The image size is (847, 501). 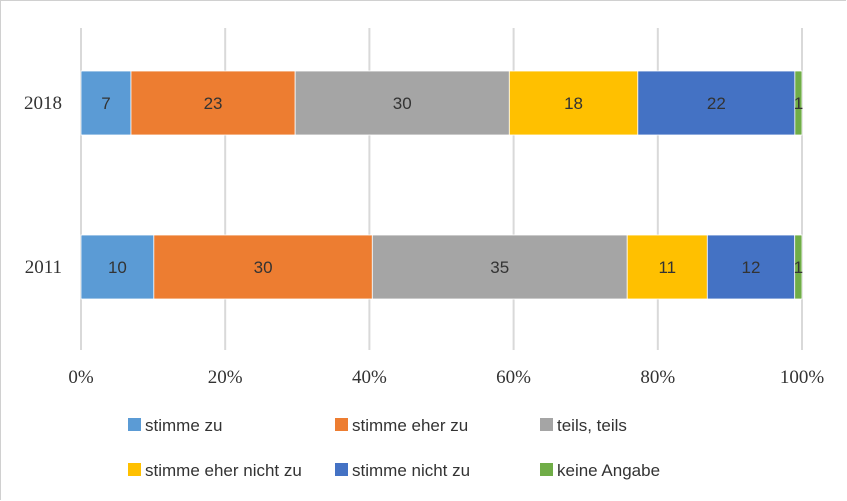 I want to click on data-label-2011-4: 12, so click(x=751, y=267).